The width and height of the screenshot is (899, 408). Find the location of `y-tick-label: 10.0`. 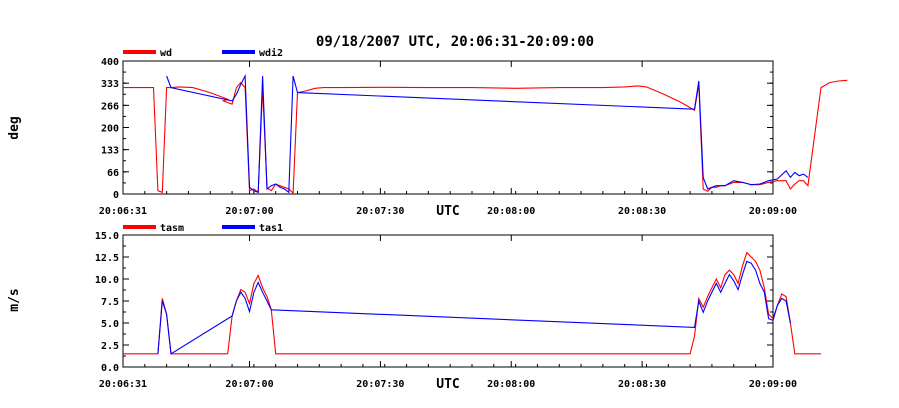

y-tick-label: 10.0 is located at coordinates (107, 280).